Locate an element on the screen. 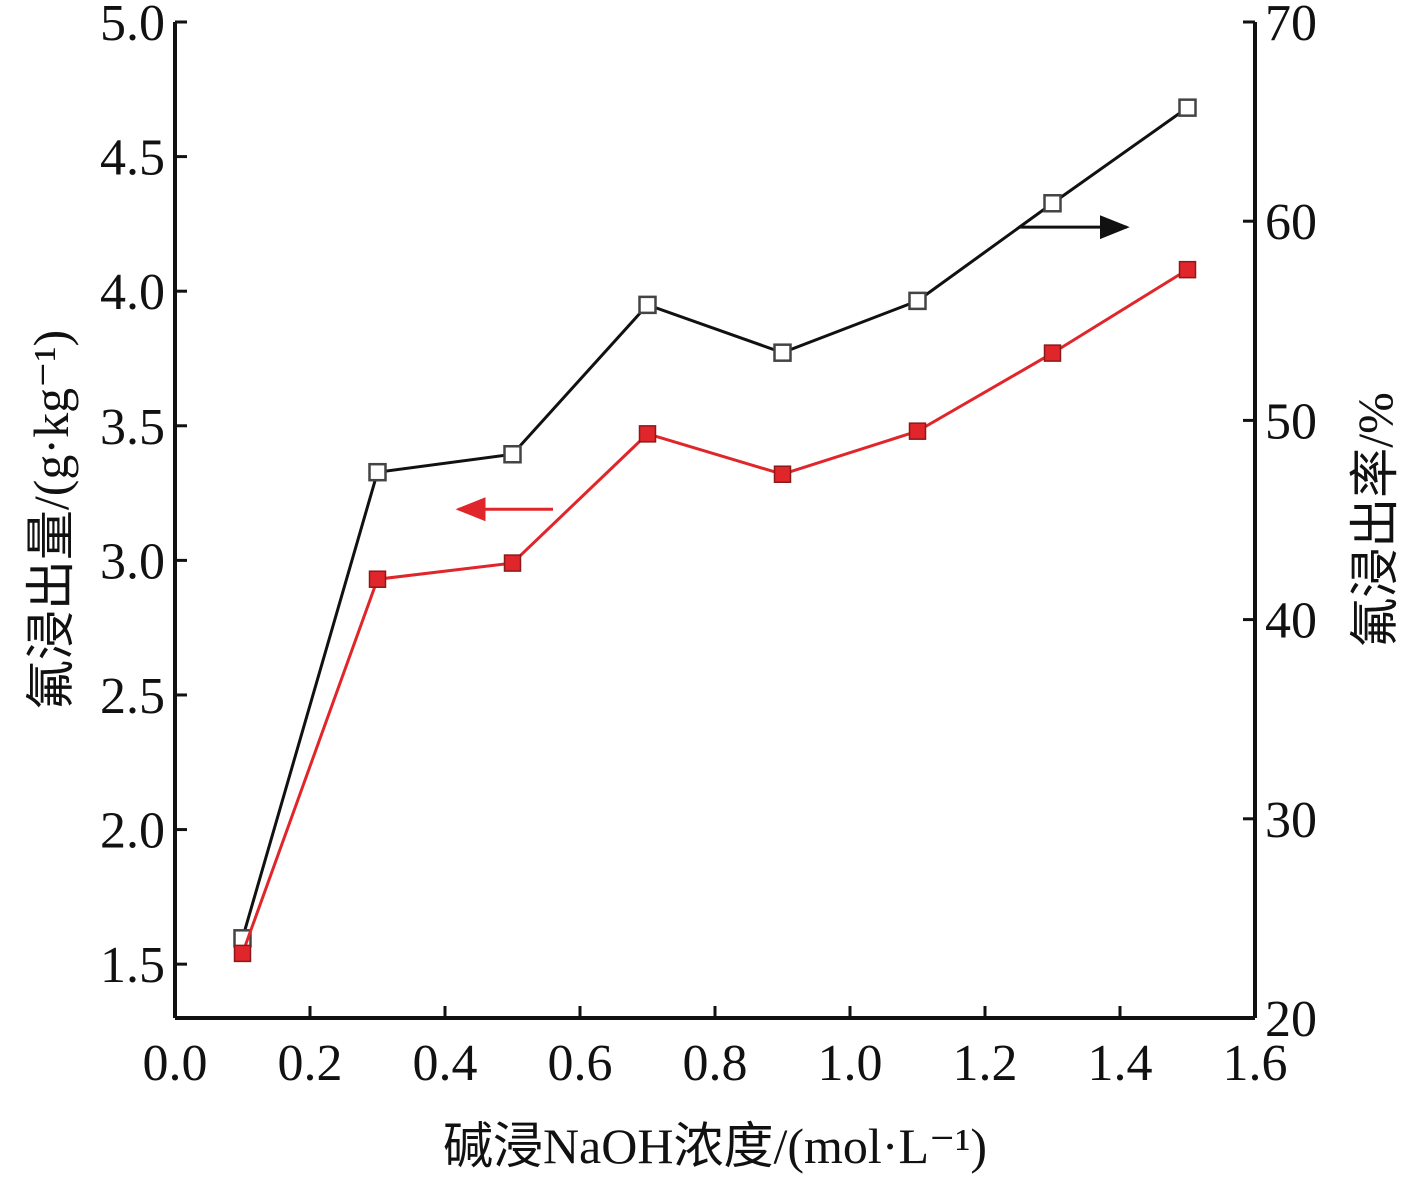 The height and width of the screenshot is (1186, 1417). x-tick-label: 1.4 is located at coordinates (1120, 1063).